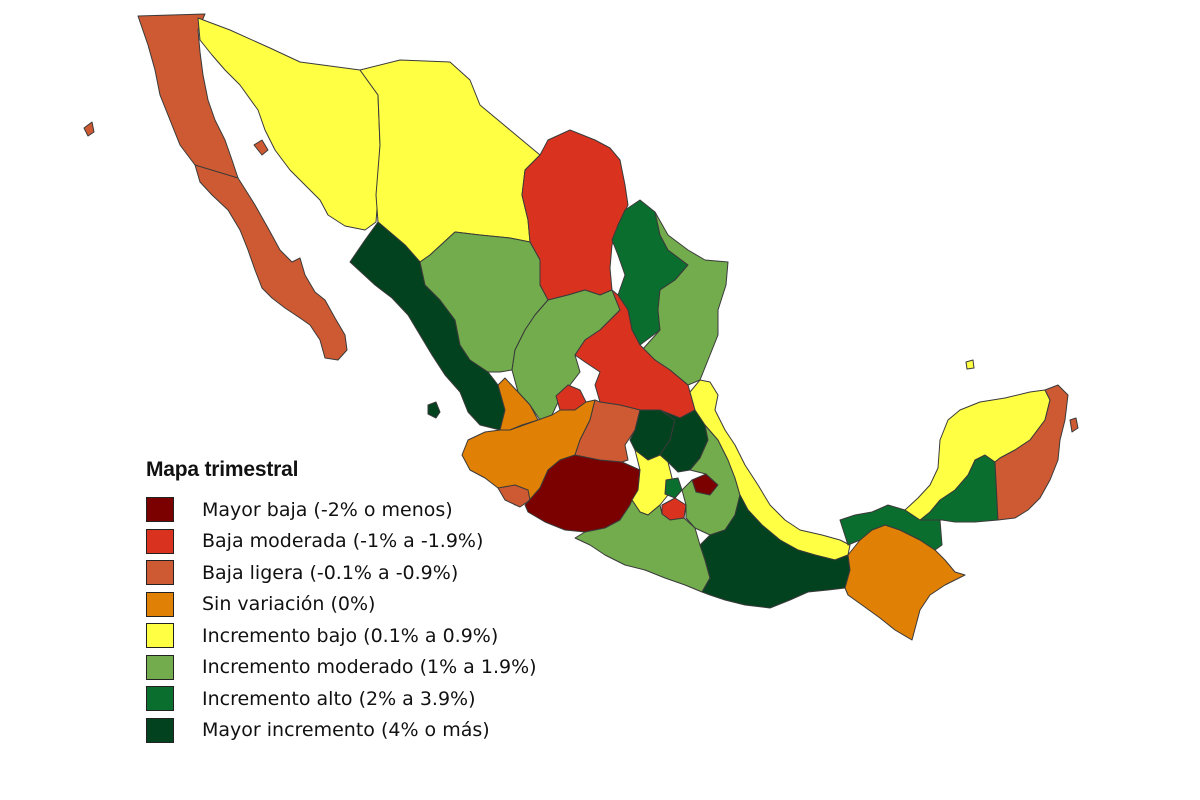 This screenshot has height=800, width=1200. I want to click on island-cozumel, so click(1074, 425).